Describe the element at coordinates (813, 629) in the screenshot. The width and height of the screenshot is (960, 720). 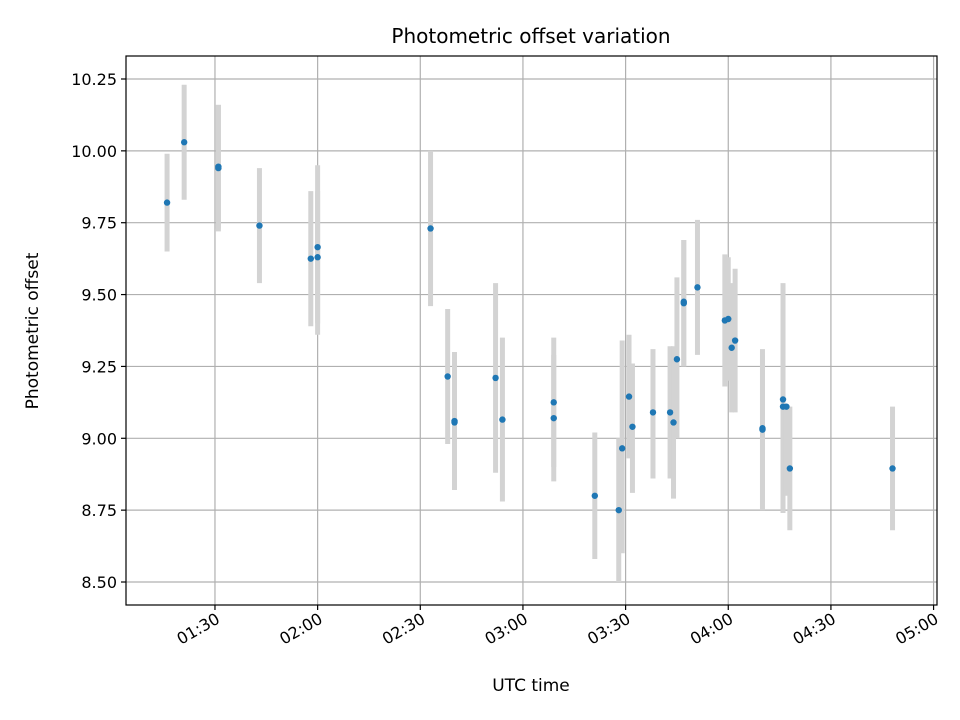
I see `x-tick-label: 04:30` at that location.